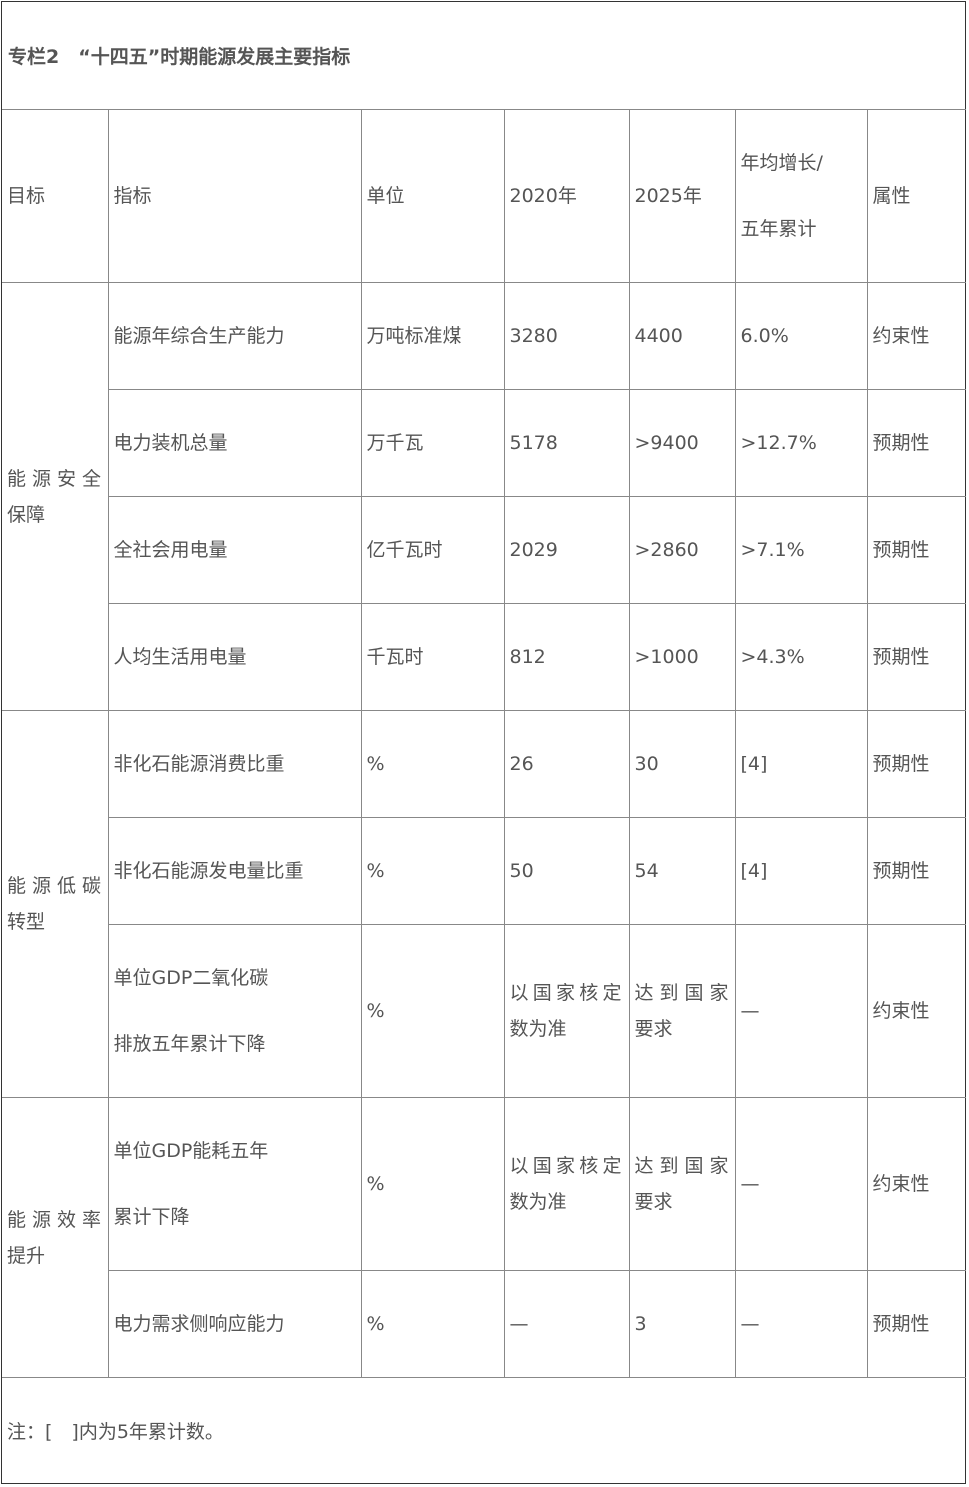  What do you see at coordinates (801, 550) in the screenshot?
I see `growth-cell: >7.1%` at bounding box center [801, 550].